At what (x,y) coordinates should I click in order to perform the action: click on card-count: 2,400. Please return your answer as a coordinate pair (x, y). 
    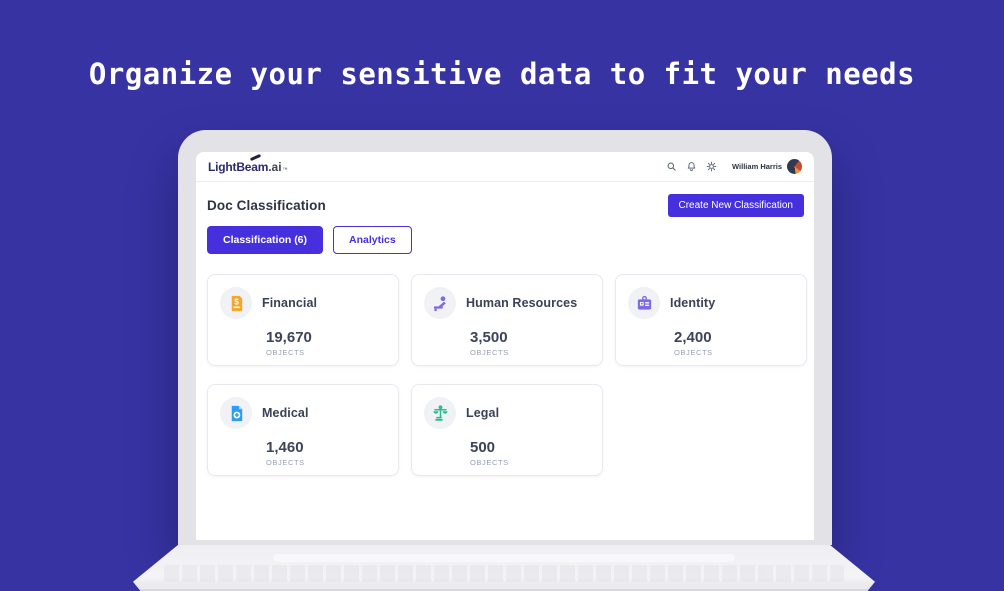
    Looking at the image, I should click on (693, 337).